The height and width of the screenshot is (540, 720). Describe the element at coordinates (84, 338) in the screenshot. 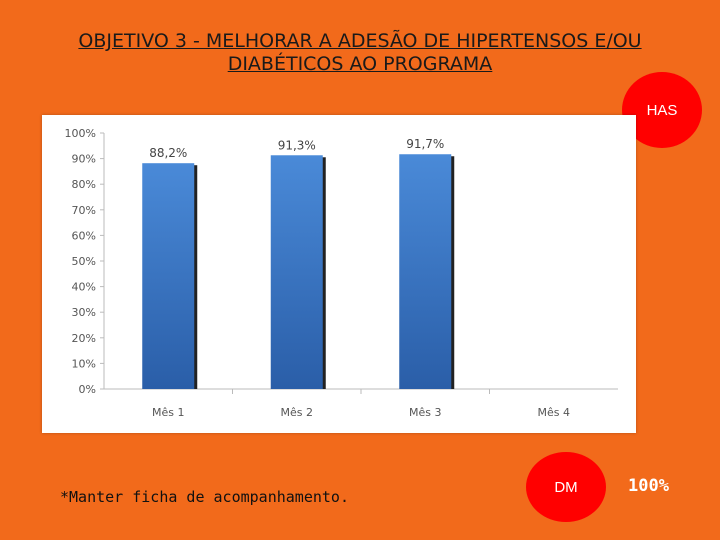

I see `y-tick-label: 20%` at that location.